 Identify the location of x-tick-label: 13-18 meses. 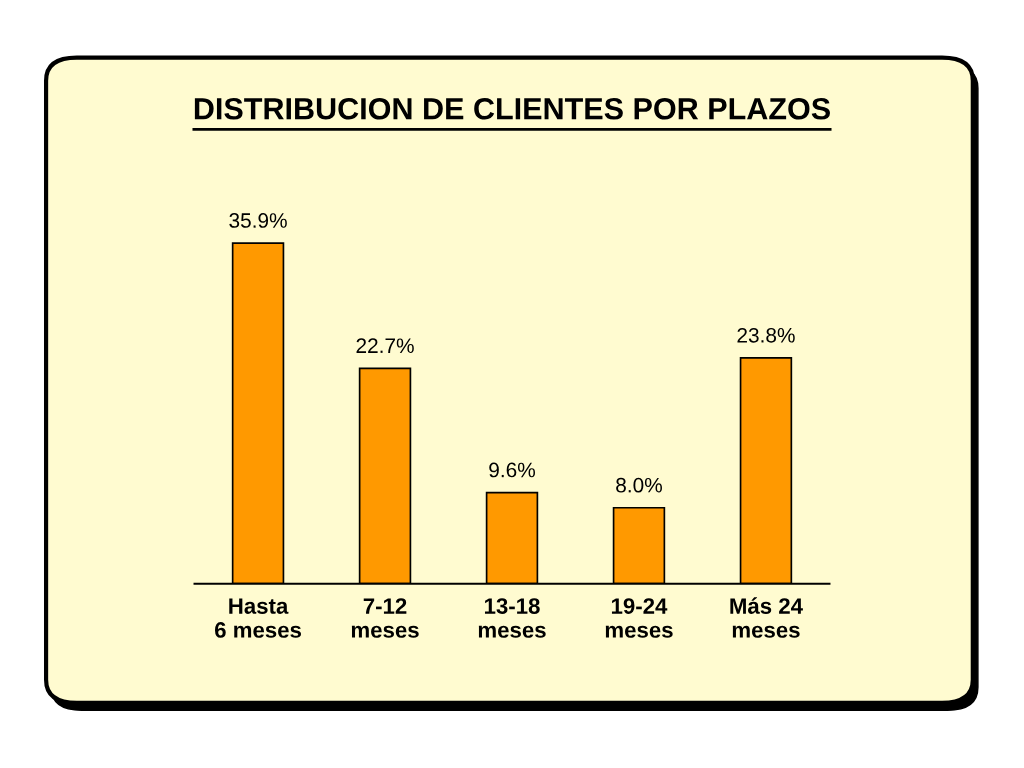
(512, 618).